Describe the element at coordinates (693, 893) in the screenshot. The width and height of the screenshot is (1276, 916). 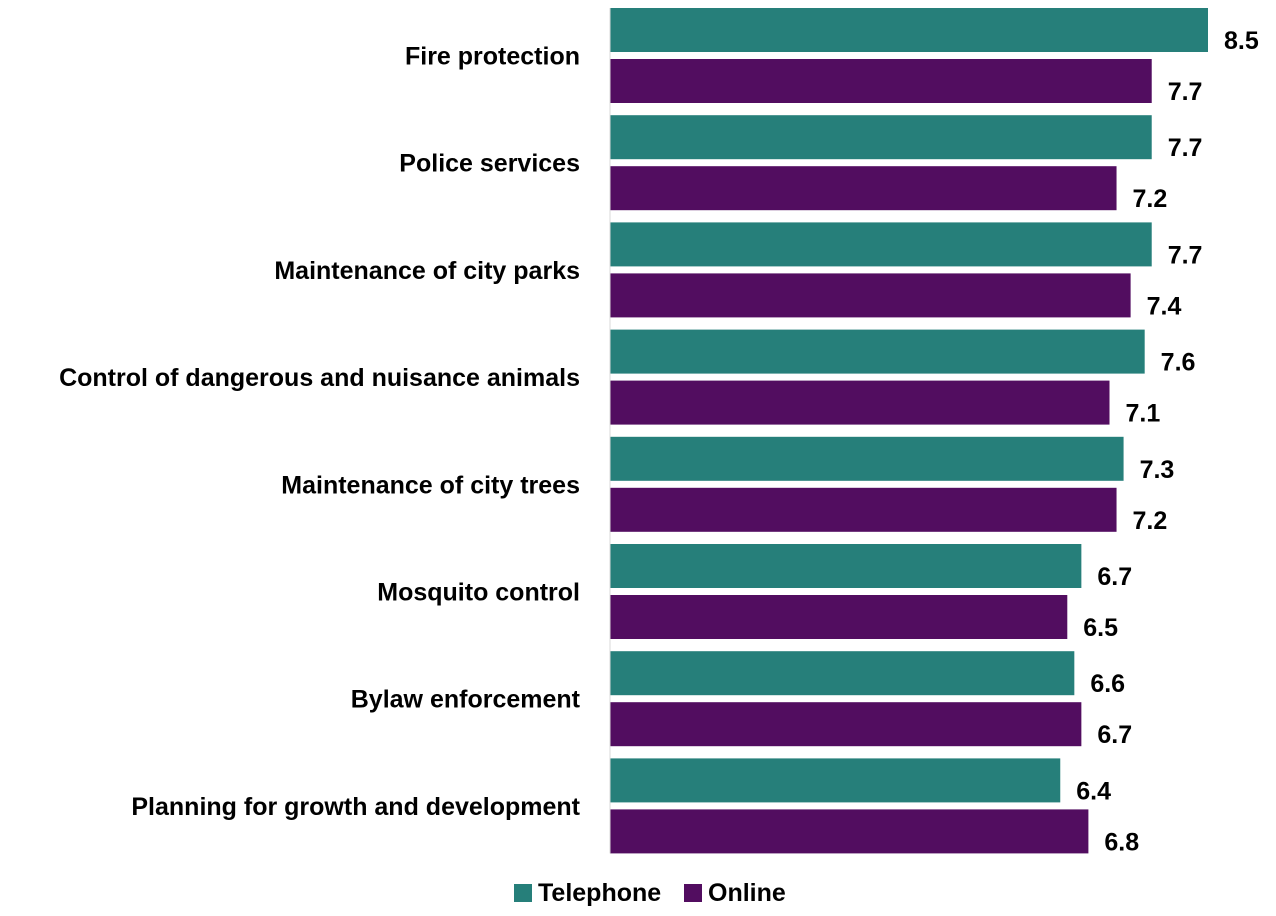
I see `legend-swatch-online` at that location.